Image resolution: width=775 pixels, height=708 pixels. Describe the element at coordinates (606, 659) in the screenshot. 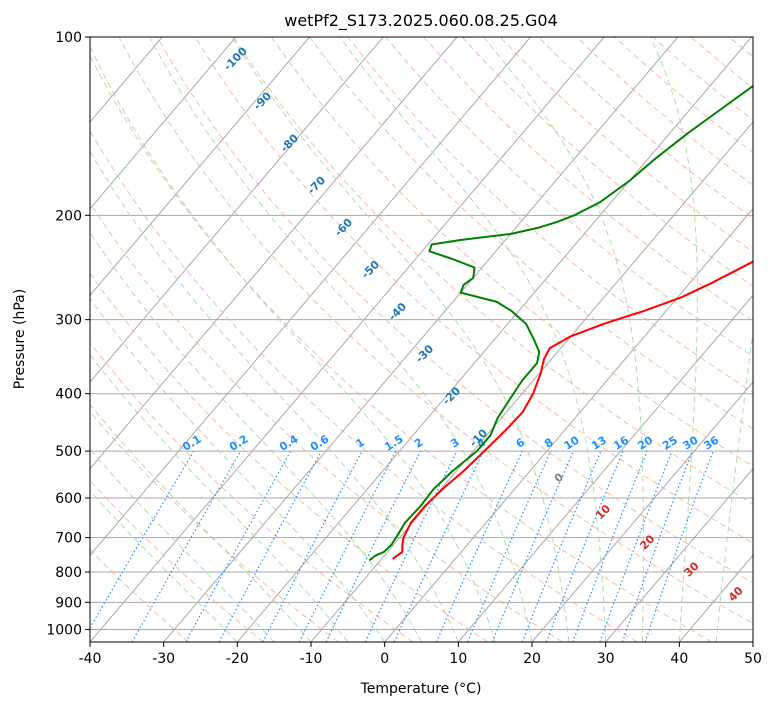

I see `x-tick-label: 30` at that location.